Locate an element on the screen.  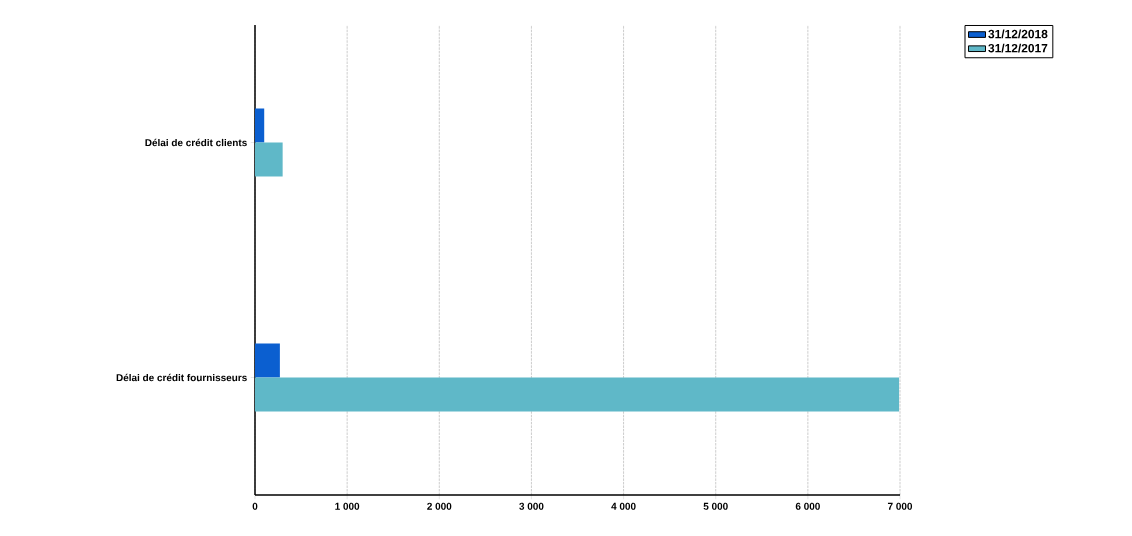
x-tick-label: 1 000 is located at coordinates (347, 506).